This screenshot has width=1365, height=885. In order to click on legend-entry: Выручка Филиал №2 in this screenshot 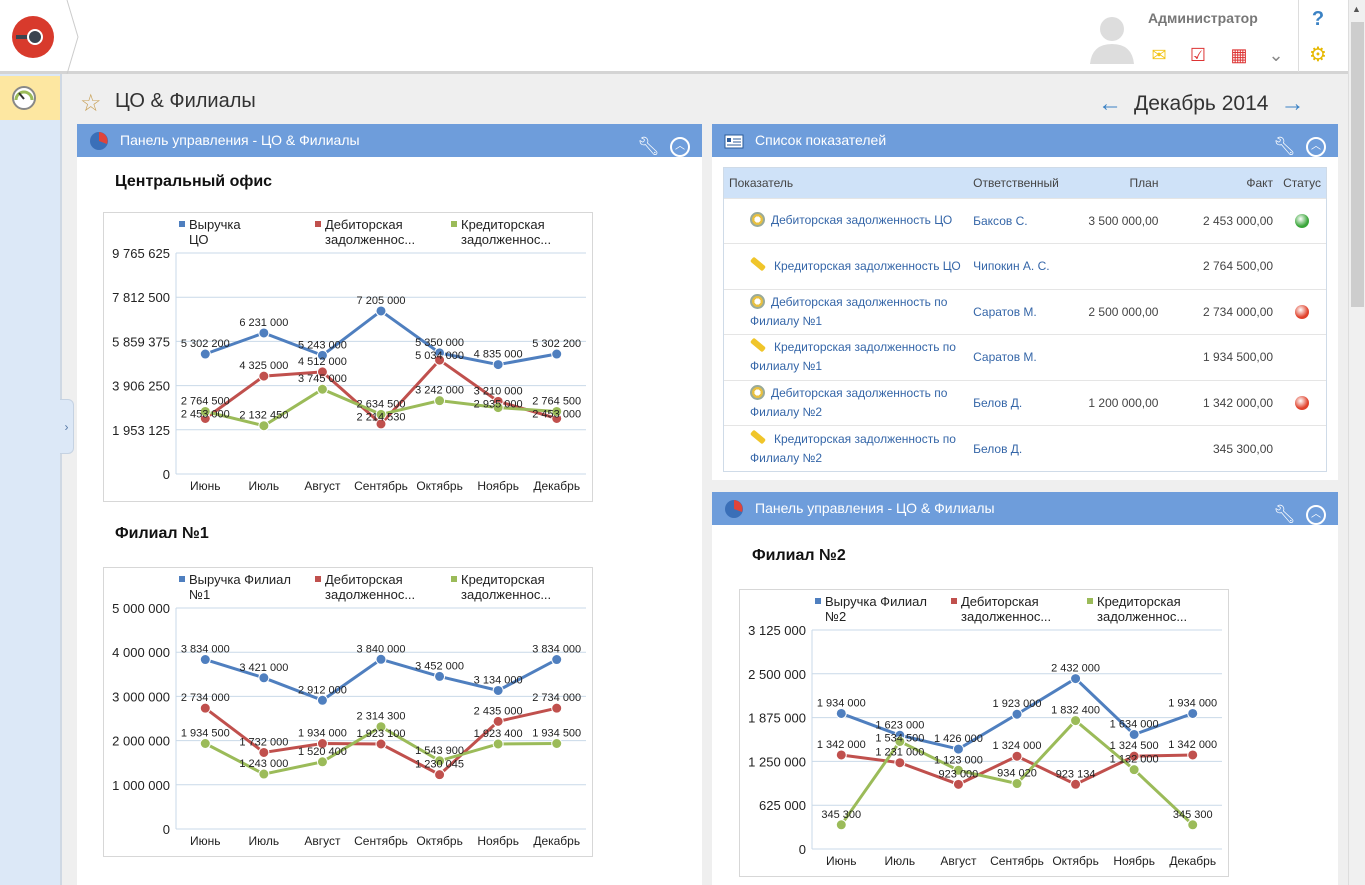, I will do `click(876, 609)`.